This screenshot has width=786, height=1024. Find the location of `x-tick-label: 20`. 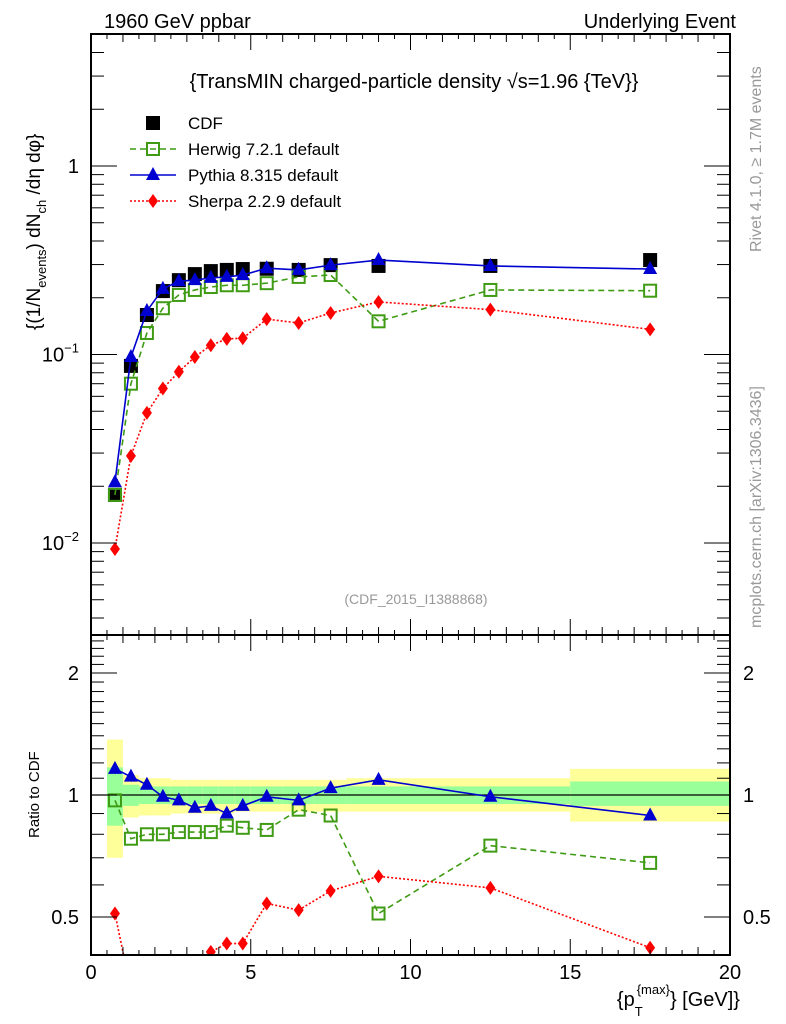

x-tick-label: 20 is located at coordinates (730, 973).